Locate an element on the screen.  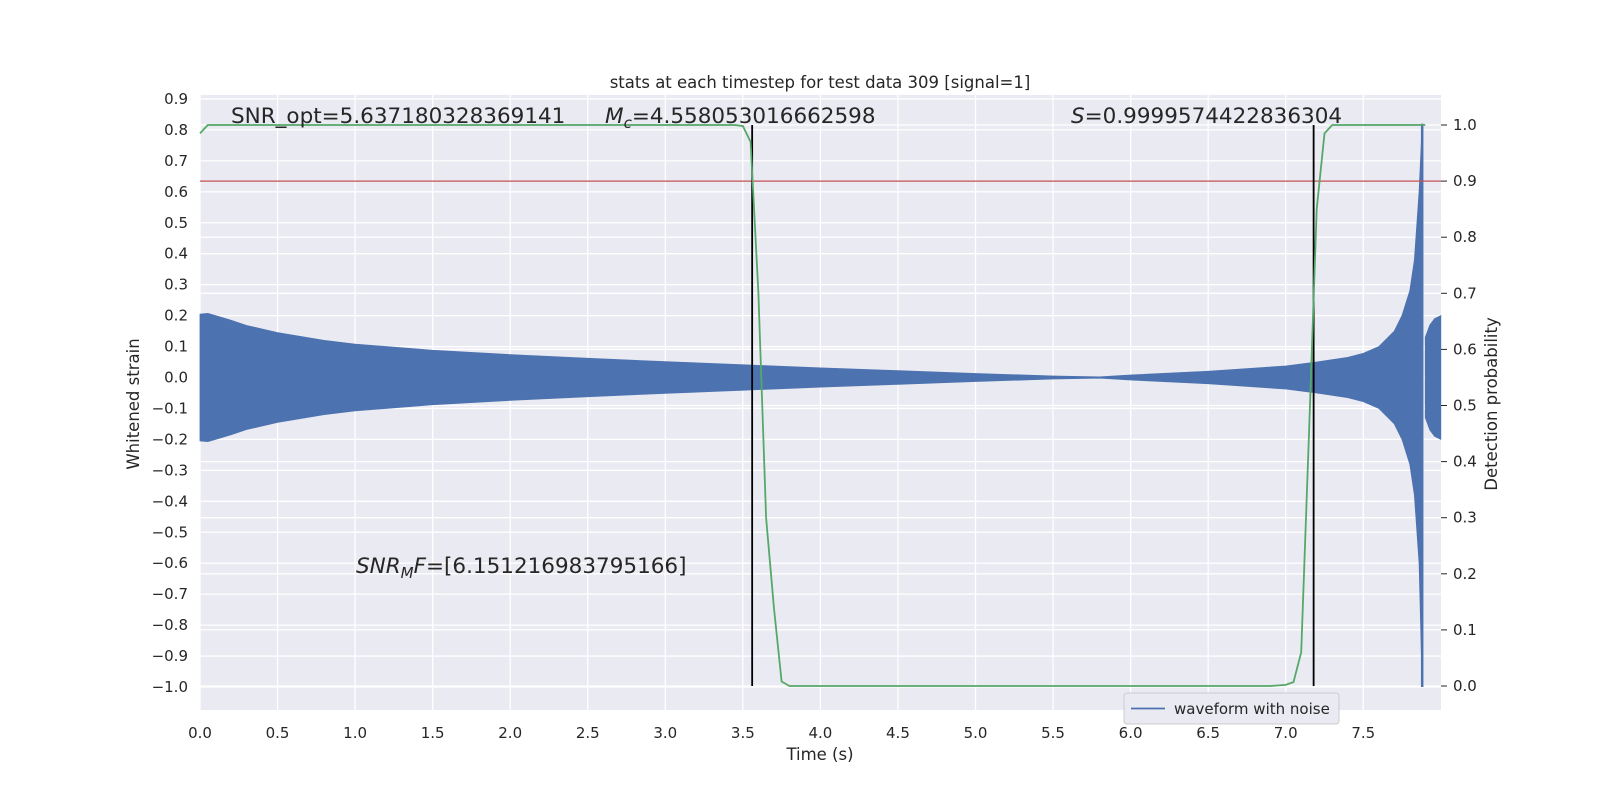
x-tick-label: 3.0 is located at coordinates (665, 733).